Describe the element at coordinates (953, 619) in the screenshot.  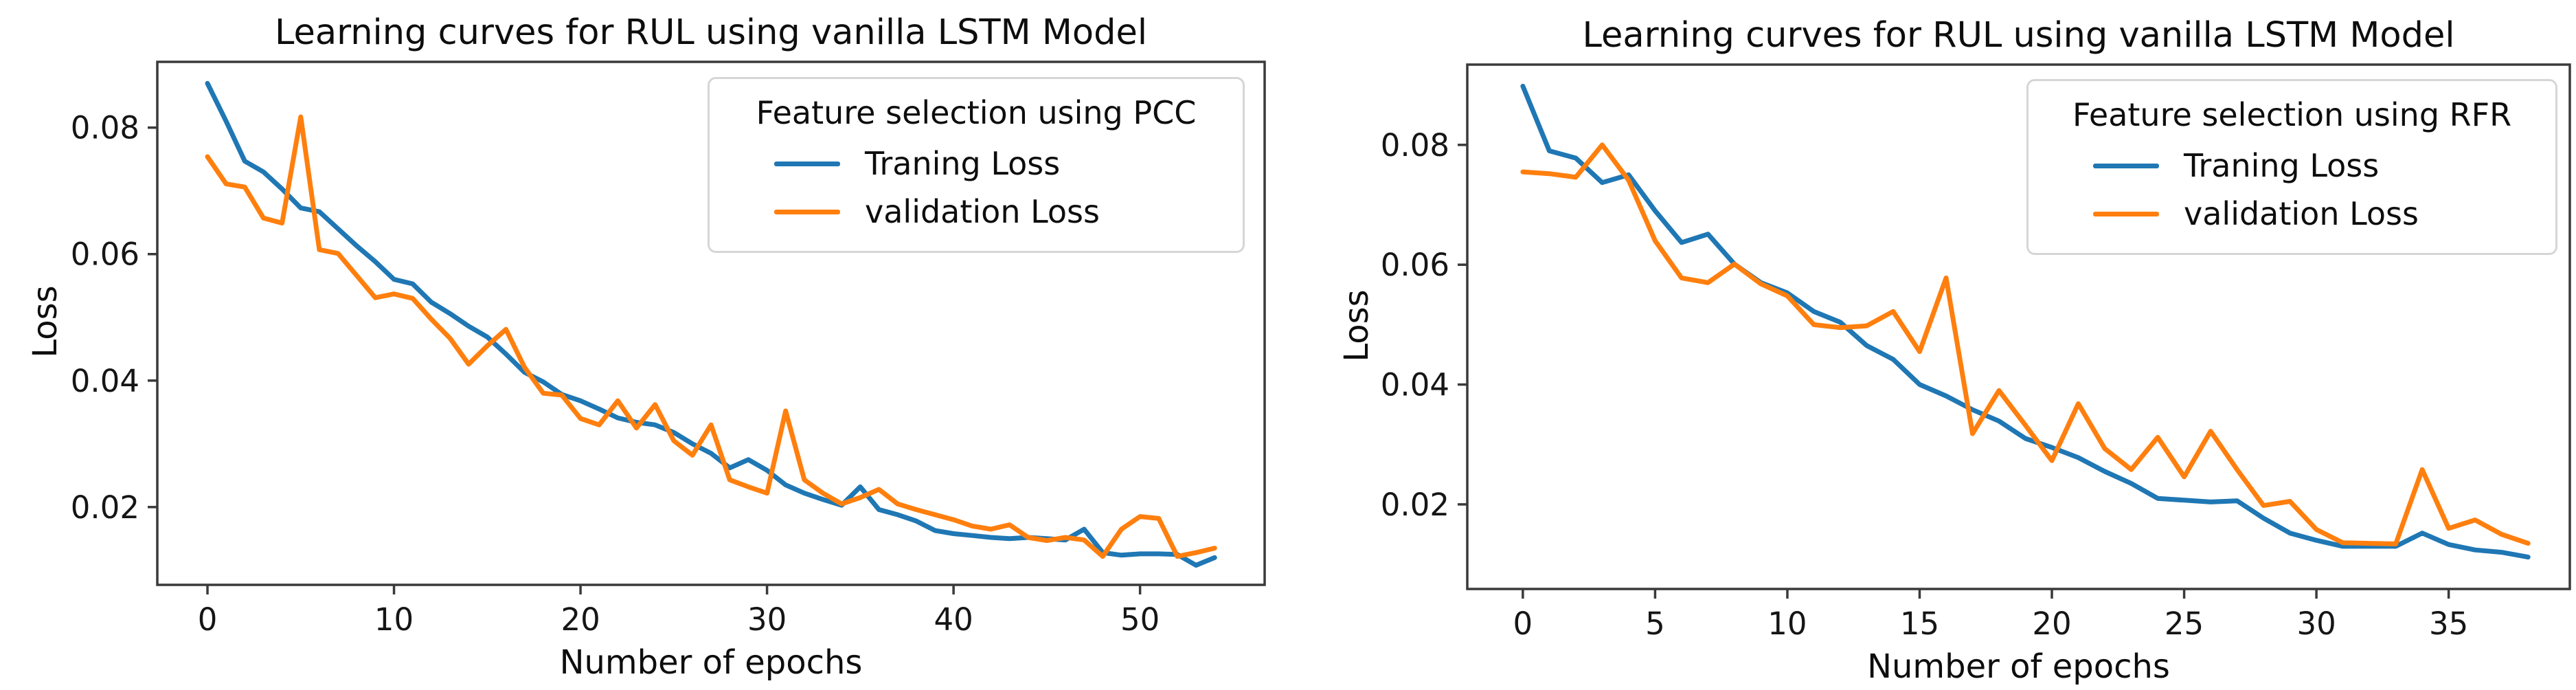
I see `x-tick-label: 40` at that location.